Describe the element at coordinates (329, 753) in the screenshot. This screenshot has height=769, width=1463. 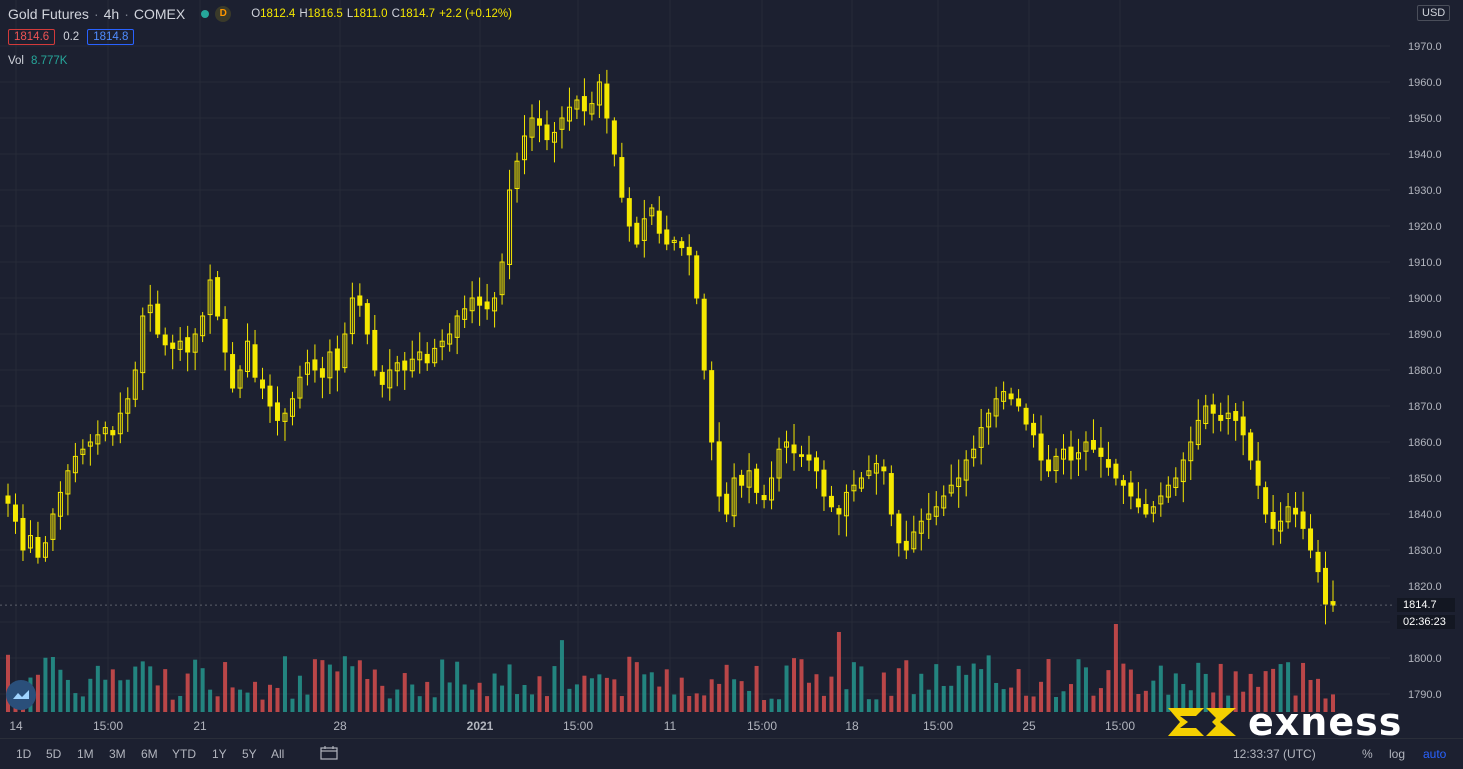
I see `date-range-icon` at that location.